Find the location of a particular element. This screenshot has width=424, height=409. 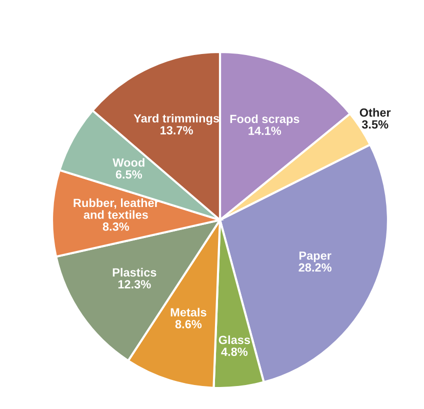

slice-label: Glass is located at coordinates (234, 339).